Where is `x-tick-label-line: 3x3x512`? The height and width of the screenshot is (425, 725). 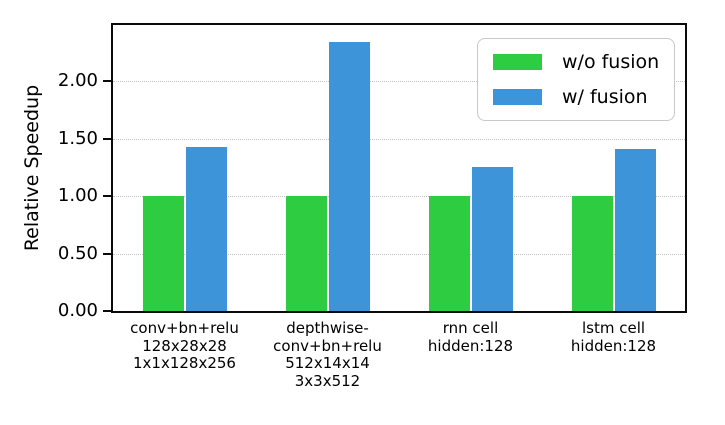
x-tick-label-line: 3x3x512 is located at coordinates (327, 380).